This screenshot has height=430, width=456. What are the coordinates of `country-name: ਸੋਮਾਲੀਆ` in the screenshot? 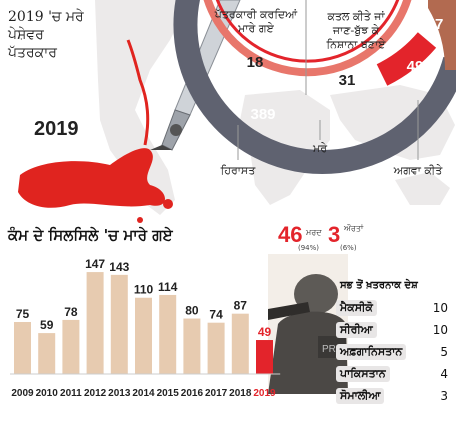 It's located at (360, 396).